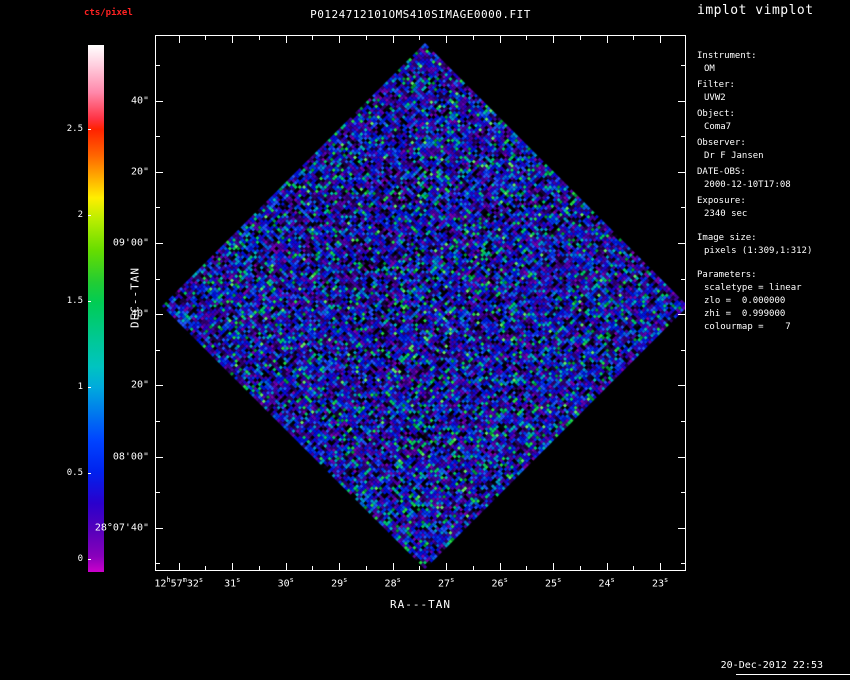  I want to click on info-field-value: pixels (1:309,1:312), so click(758, 251).